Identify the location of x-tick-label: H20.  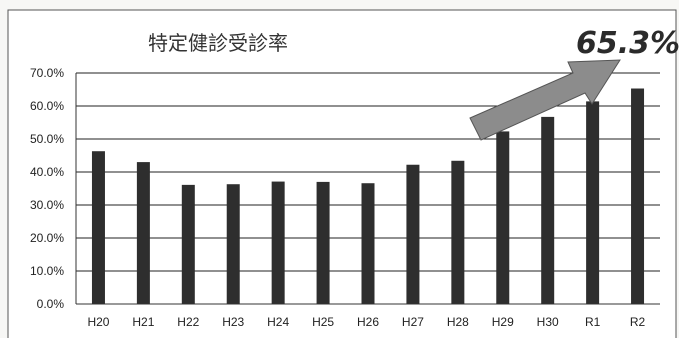
(98, 322).